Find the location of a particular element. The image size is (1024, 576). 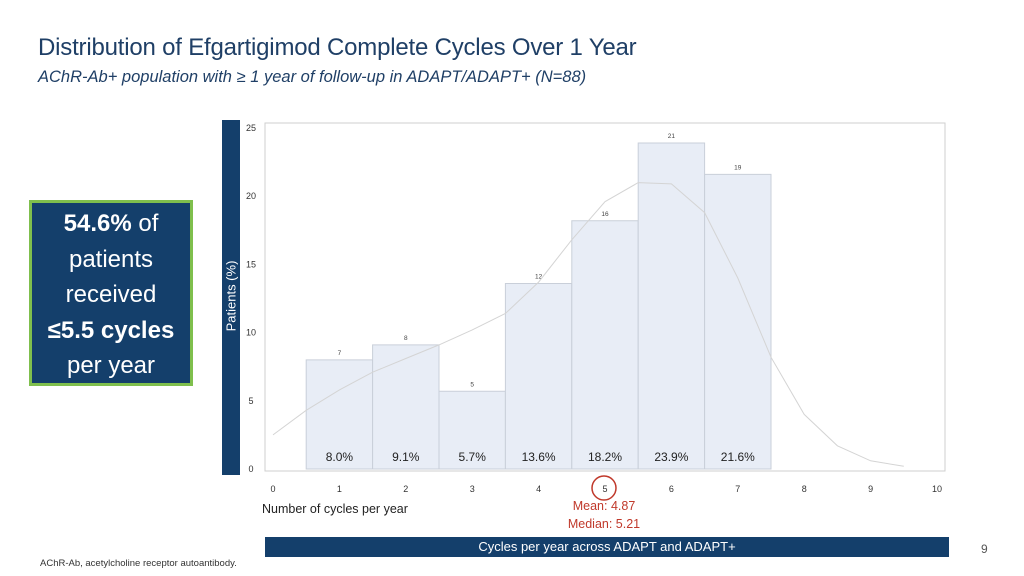

mean-marker-circle is located at coordinates (604, 488).